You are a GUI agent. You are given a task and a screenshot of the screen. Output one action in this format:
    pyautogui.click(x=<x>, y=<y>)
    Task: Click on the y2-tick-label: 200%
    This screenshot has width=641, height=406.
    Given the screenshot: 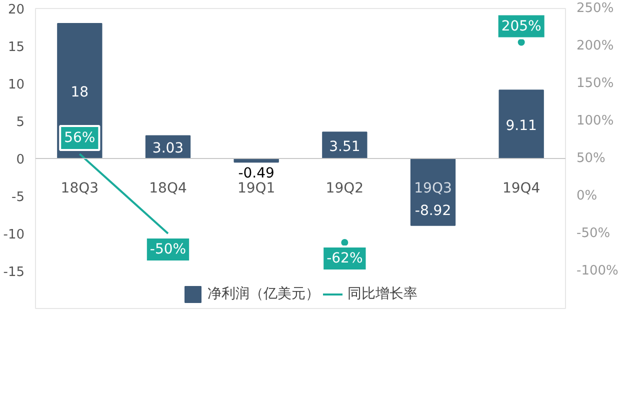 What is the action you would take?
    pyautogui.click(x=595, y=46)
    